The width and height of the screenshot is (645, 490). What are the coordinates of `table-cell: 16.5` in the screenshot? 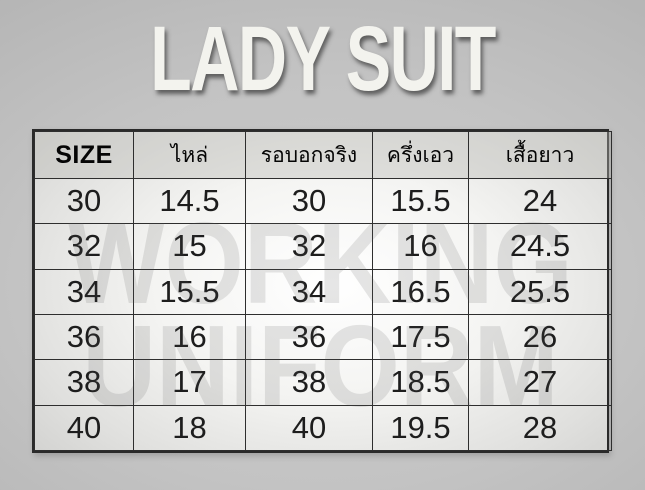 It's located at (420, 291).